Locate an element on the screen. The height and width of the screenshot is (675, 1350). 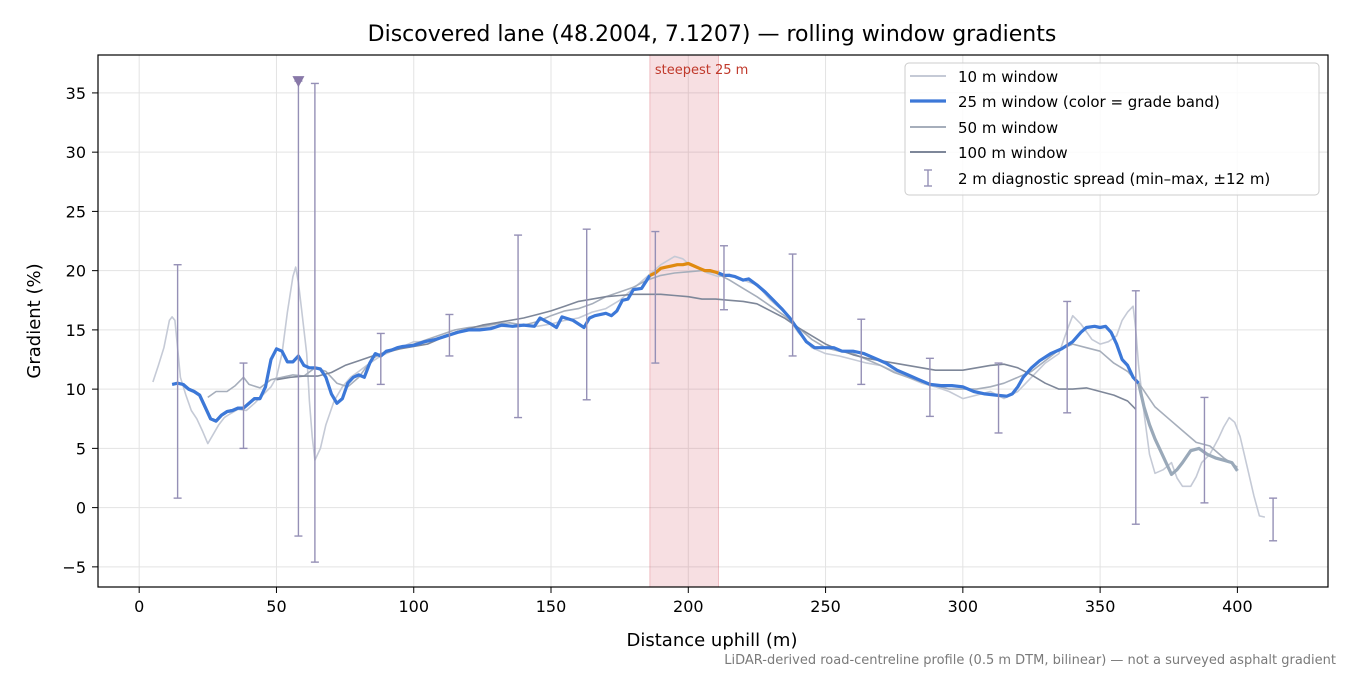
x-tick-label: 150 is located at coordinates (551, 606).